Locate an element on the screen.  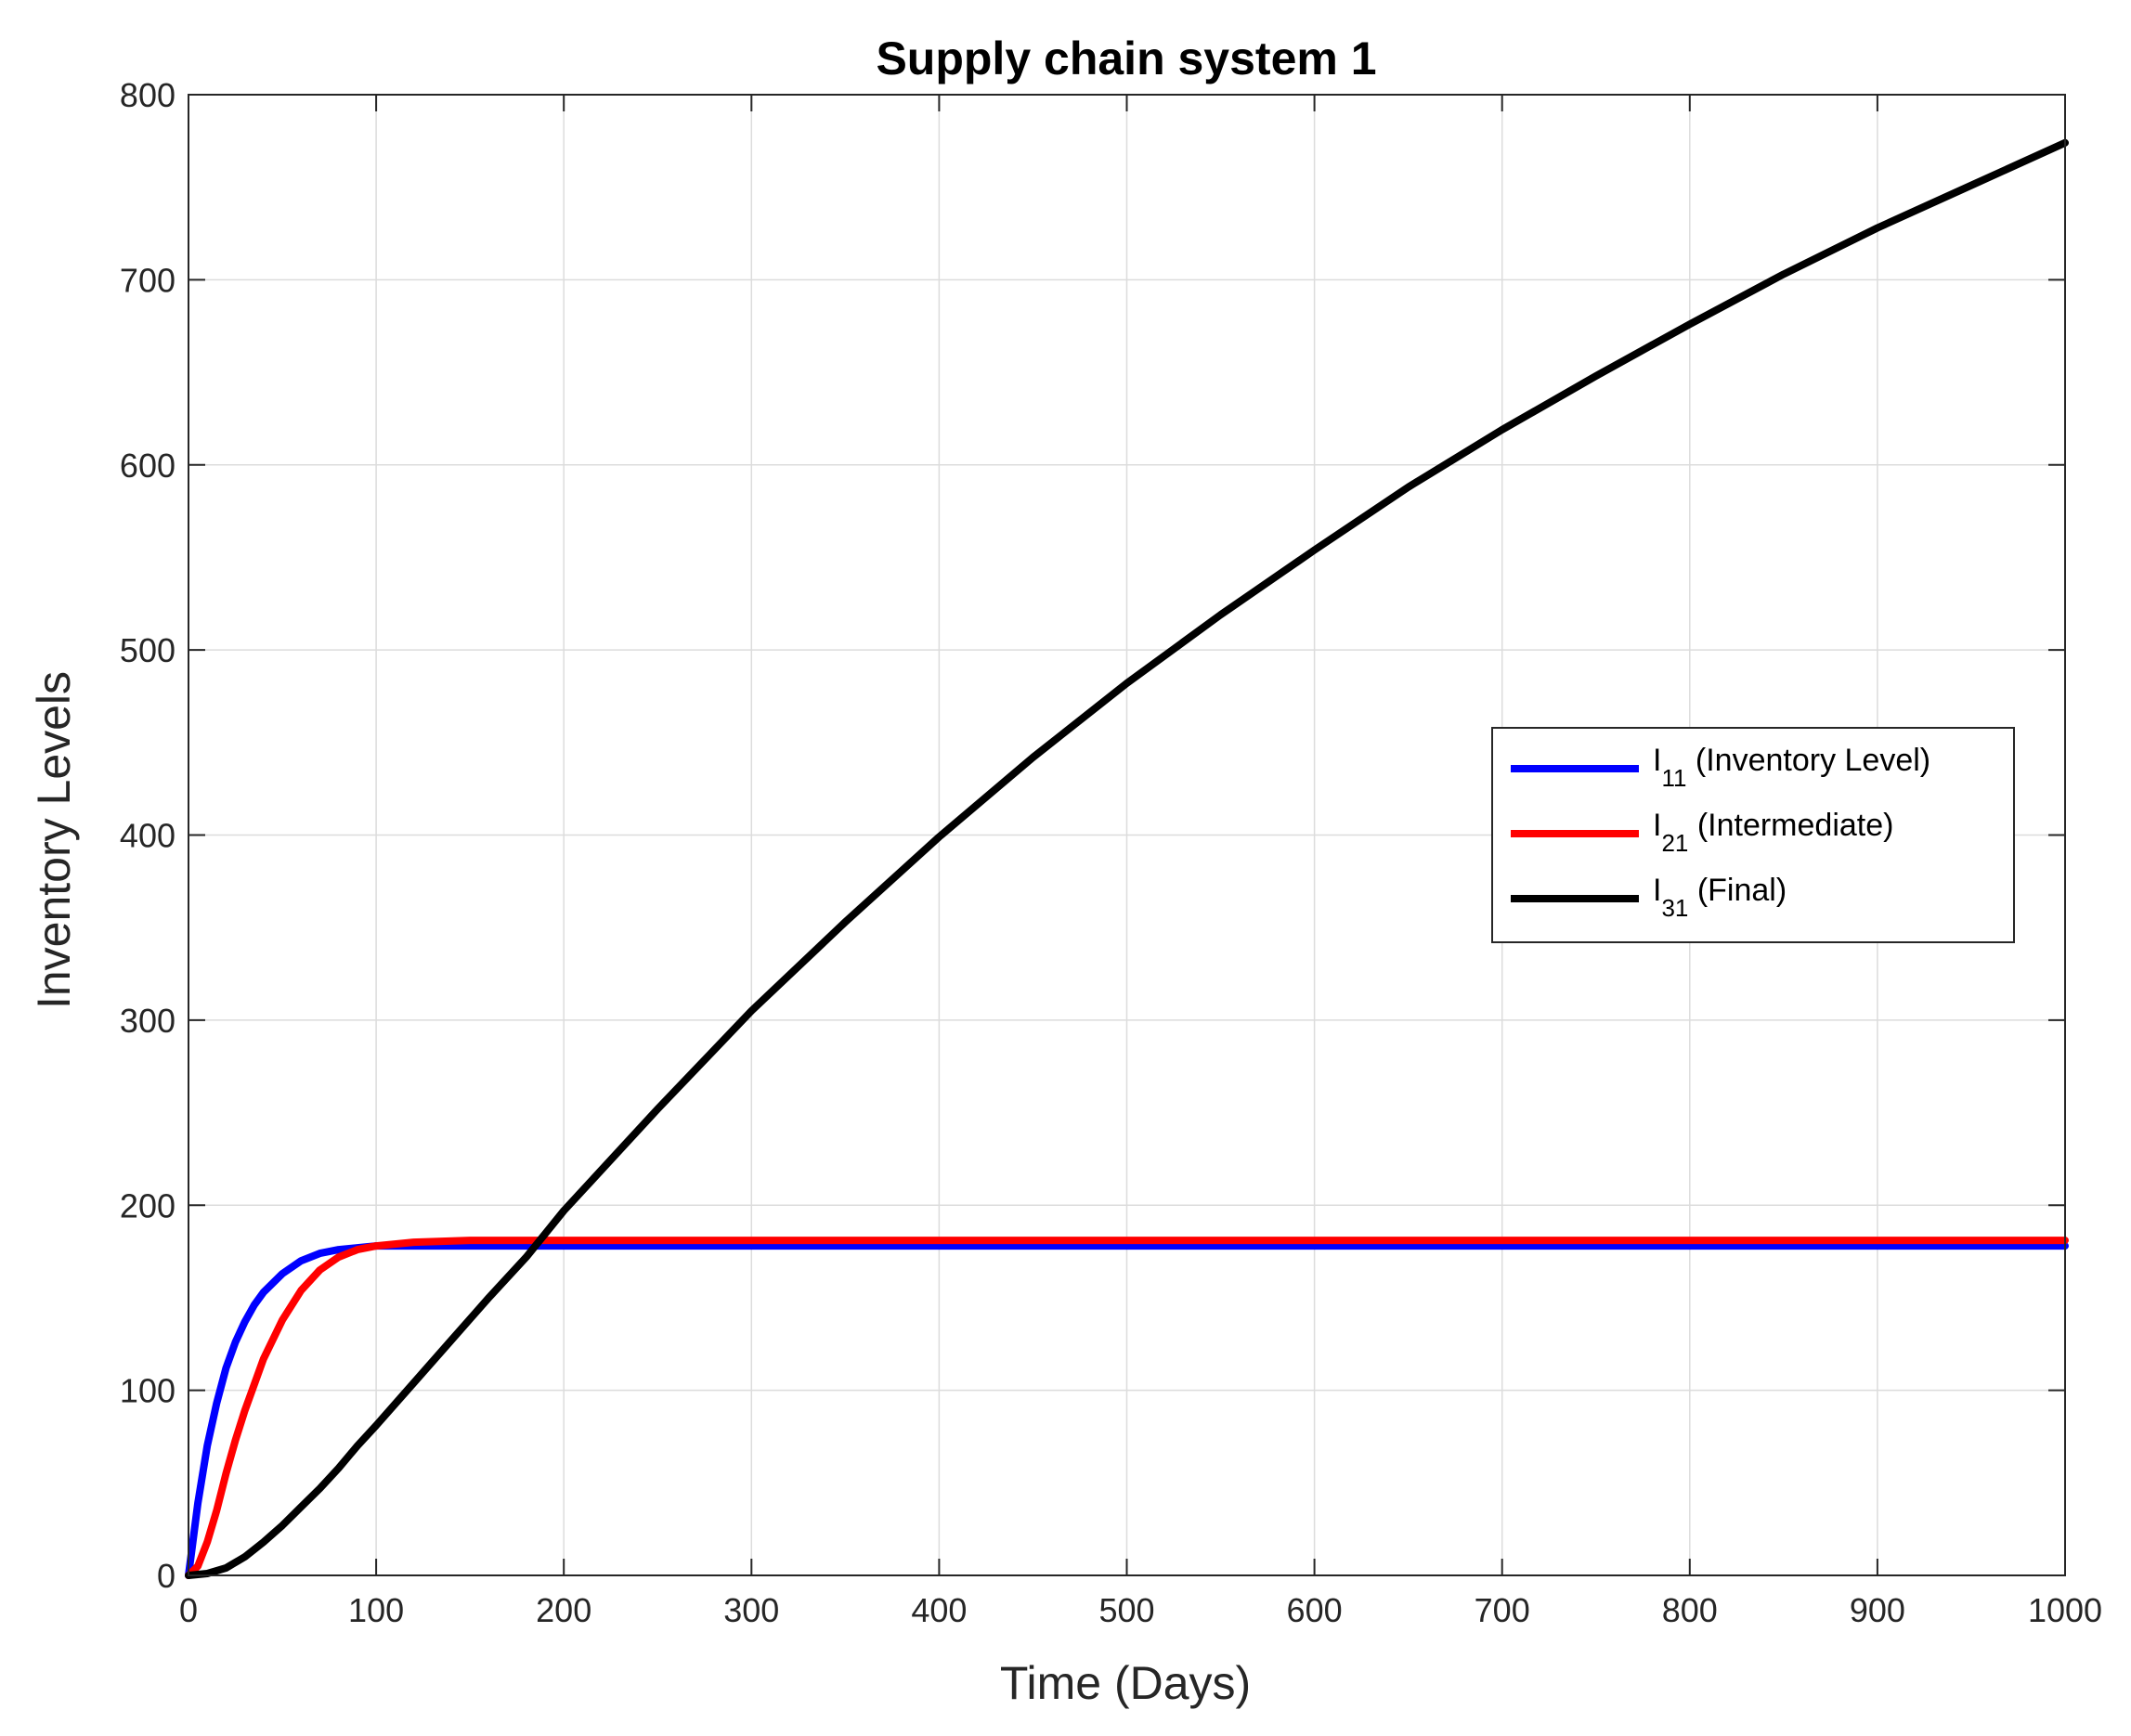
y-tick-label: 500 is located at coordinates (147, 650).